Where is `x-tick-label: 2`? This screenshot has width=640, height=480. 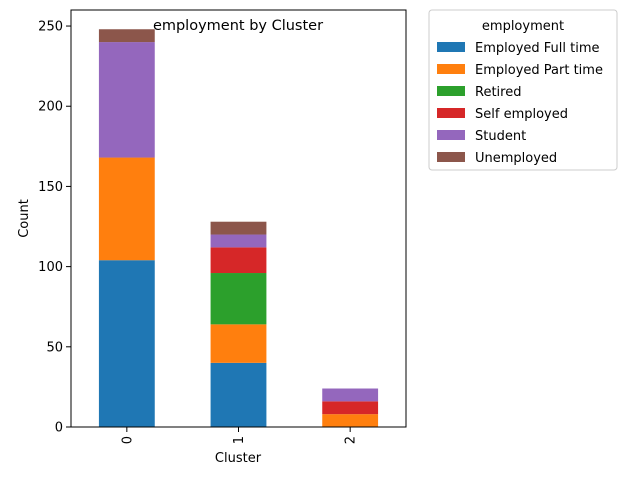
x-tick-label: 2 is located at coordinates (351, 440).